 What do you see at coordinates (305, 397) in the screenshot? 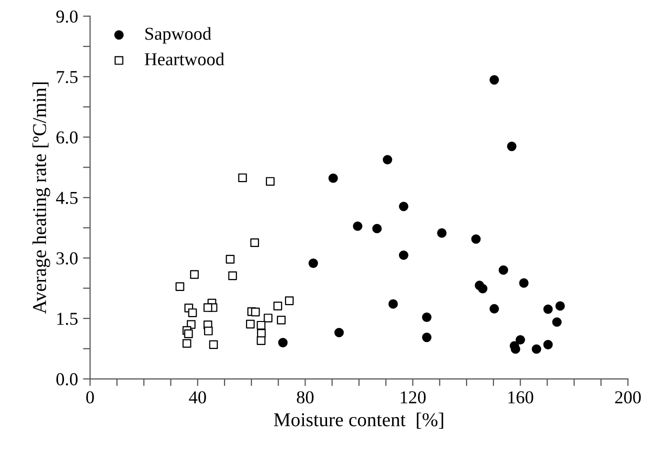
I see `x-tick-label: 80` at bounding box center [305, 397].